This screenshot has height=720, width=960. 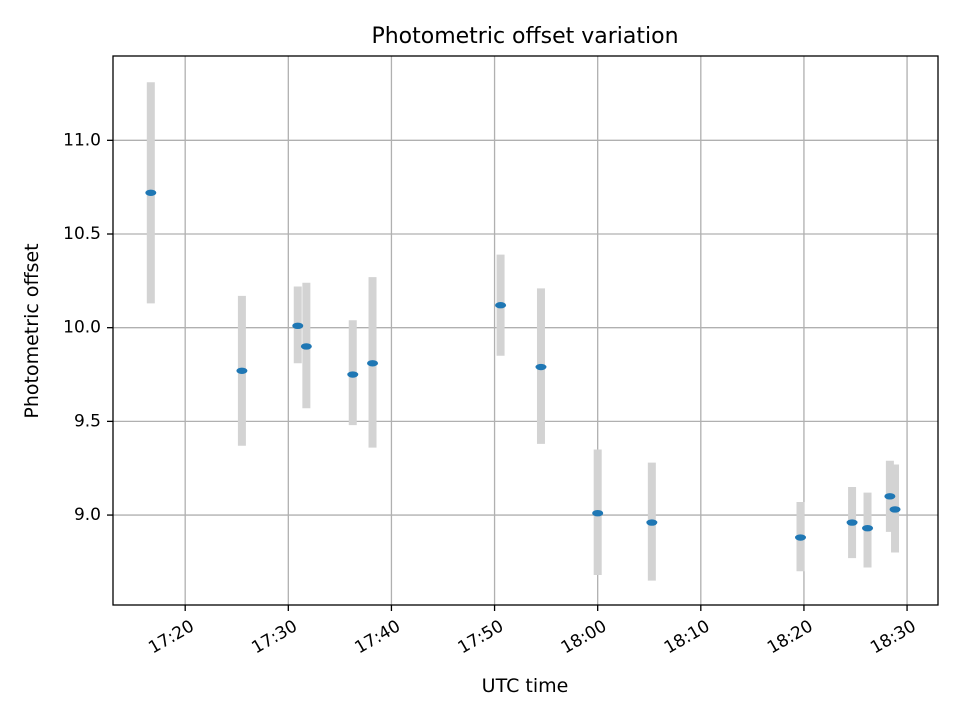 I want to click on x-tick-label: 17:30, so click(x=274, y=637).